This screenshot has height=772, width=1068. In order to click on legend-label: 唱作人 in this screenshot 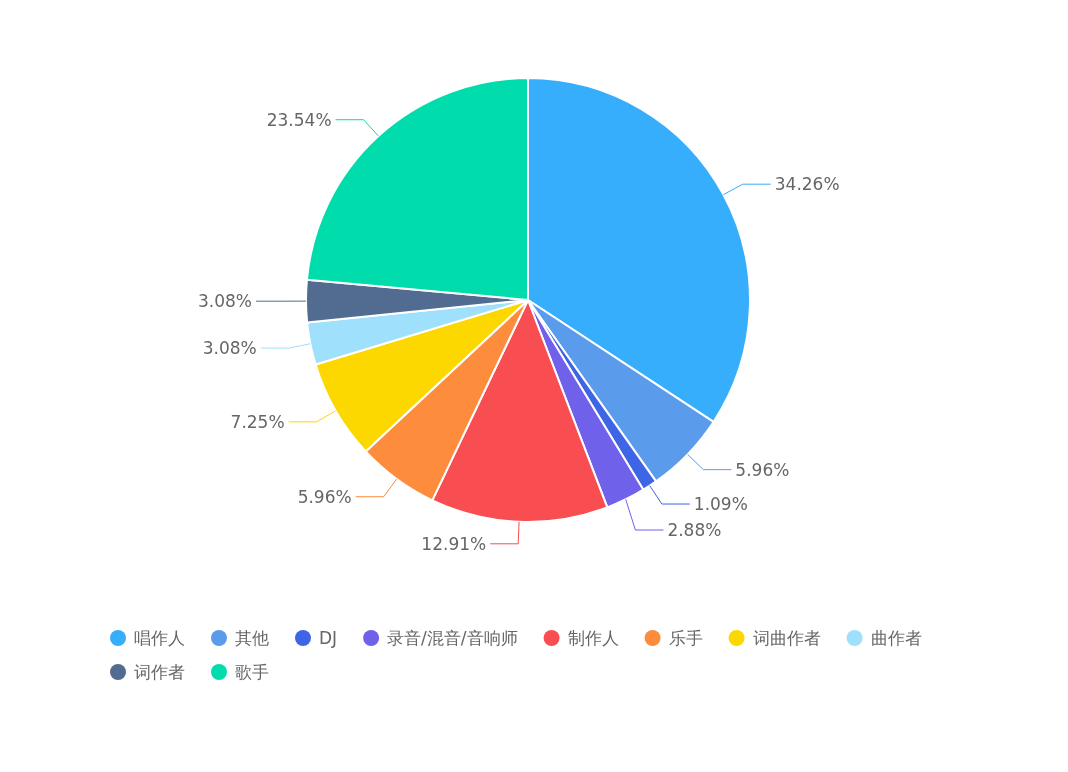, I will do `click(159, 638)`.